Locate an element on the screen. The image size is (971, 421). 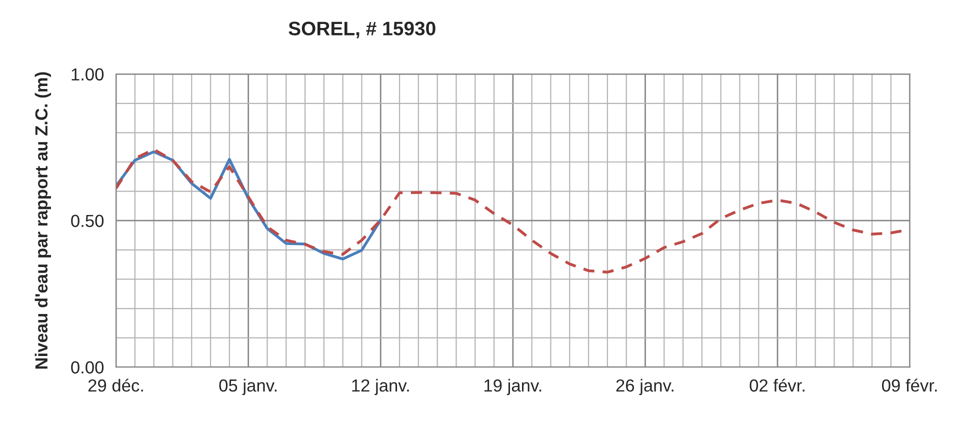
y-tick-label: 0.50 is located at coordinates (87, 221).